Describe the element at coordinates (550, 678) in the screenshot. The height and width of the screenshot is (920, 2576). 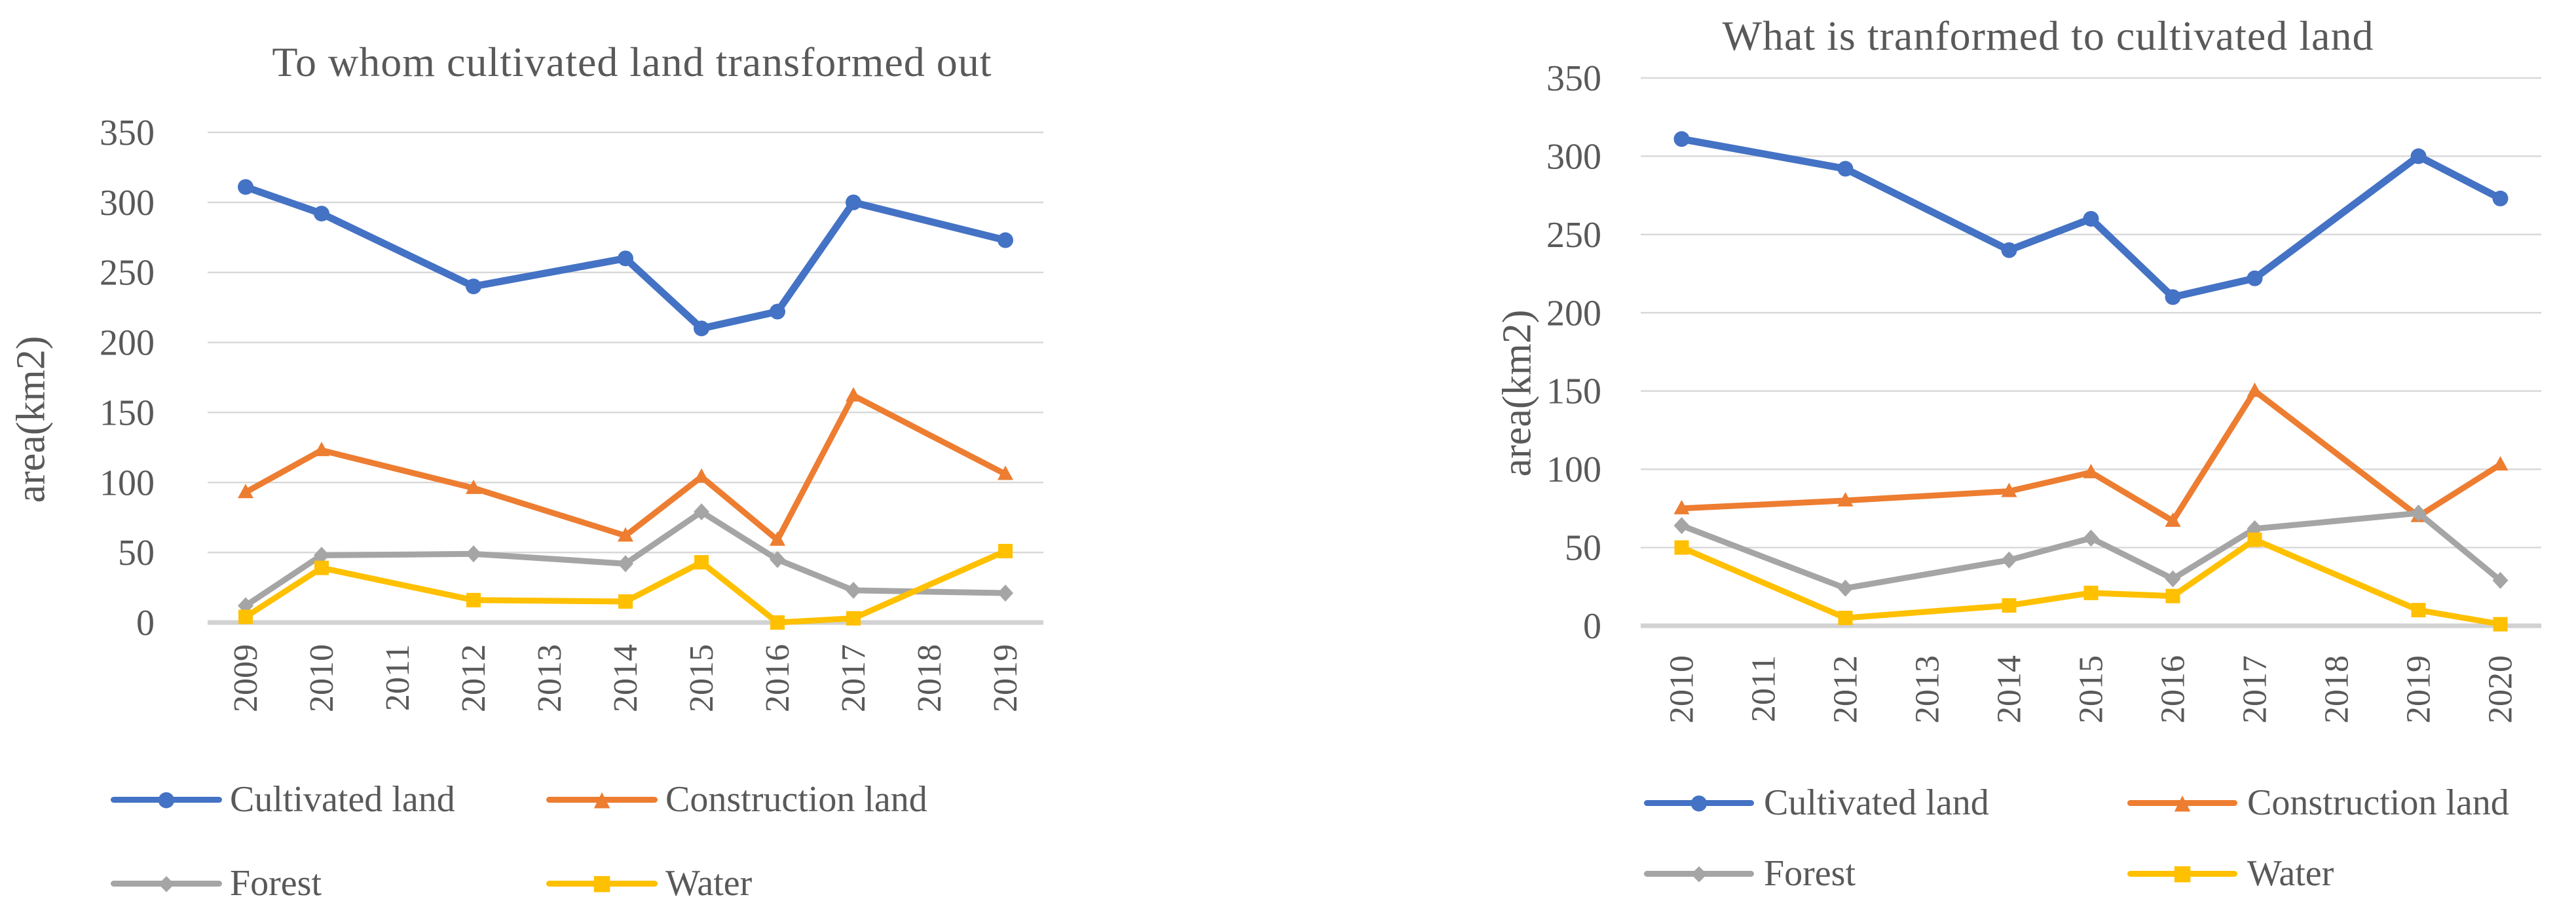
I see `x-tick-label: 2013` at that location.